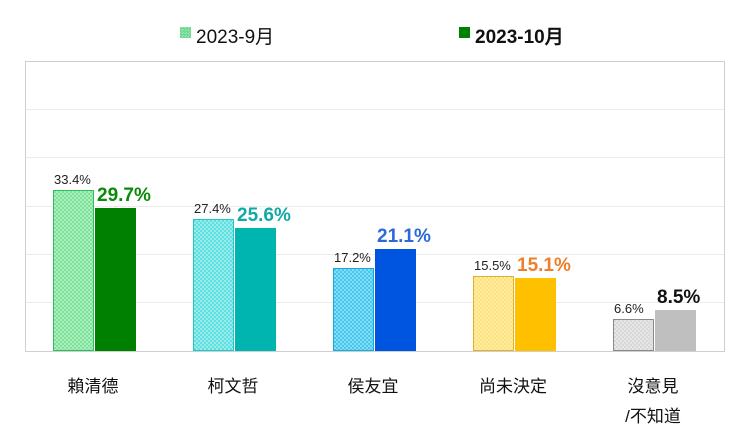  What do you see at coordinates (185, 32) in the screenshot?
I see `legend-swatch-pattern-icon` at bounding box center [185, 32].